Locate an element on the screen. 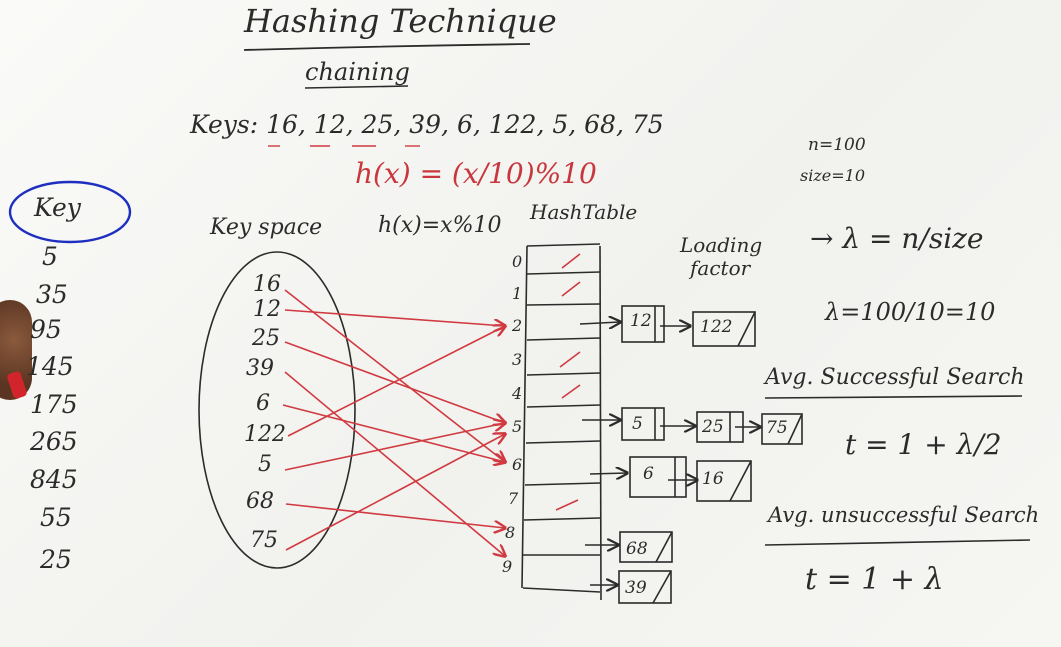  keyspace-value: 122 is located at coordinates (265, 434).